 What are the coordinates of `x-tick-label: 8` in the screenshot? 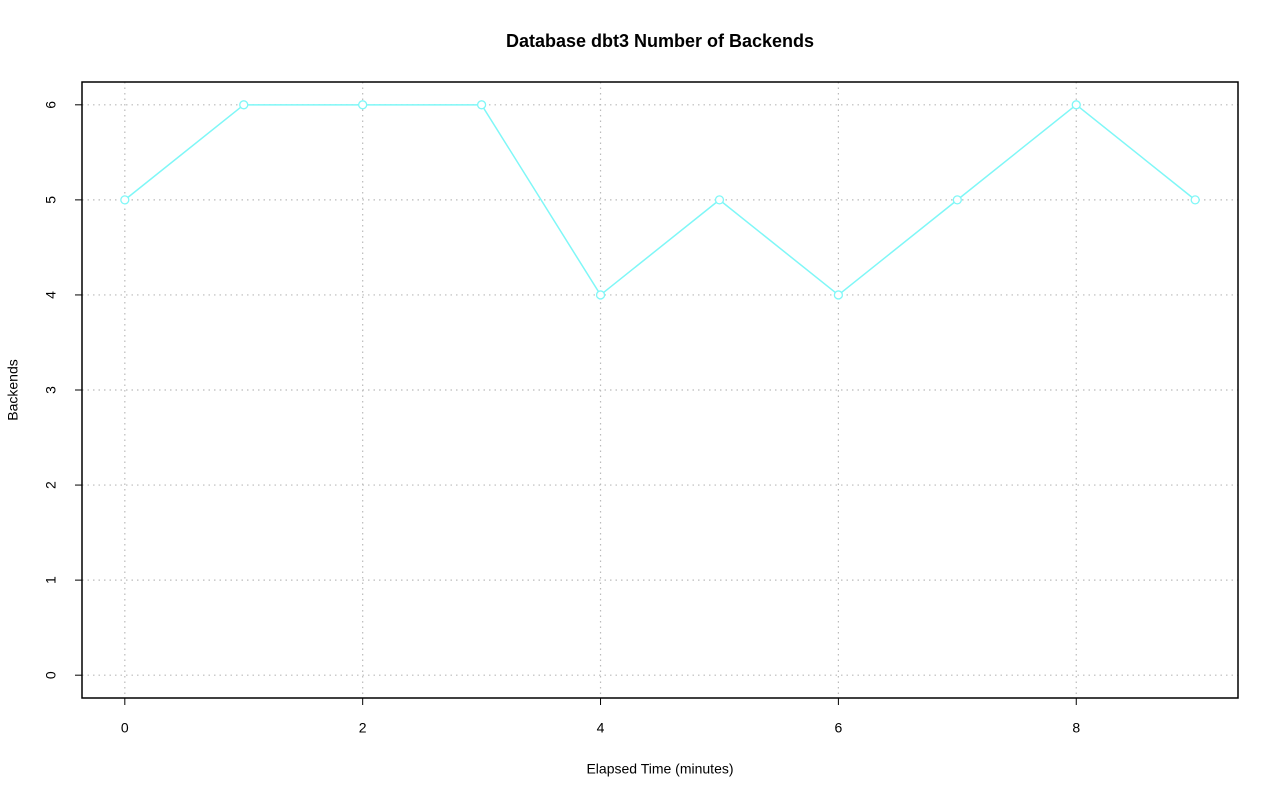 It's located at (1076, 728).